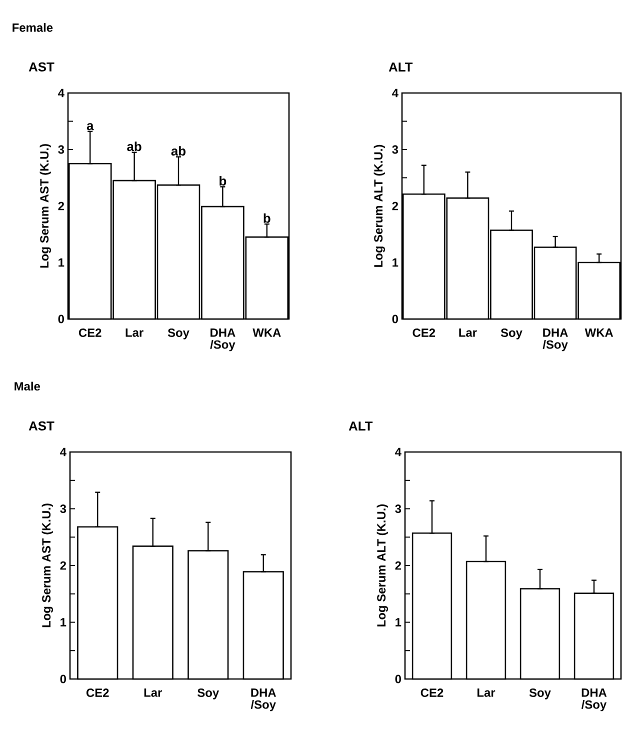 The image size is (625, 736). Describe the element at coordinates (90, 126) in the screenshot. I see `annotation: a` at that location.